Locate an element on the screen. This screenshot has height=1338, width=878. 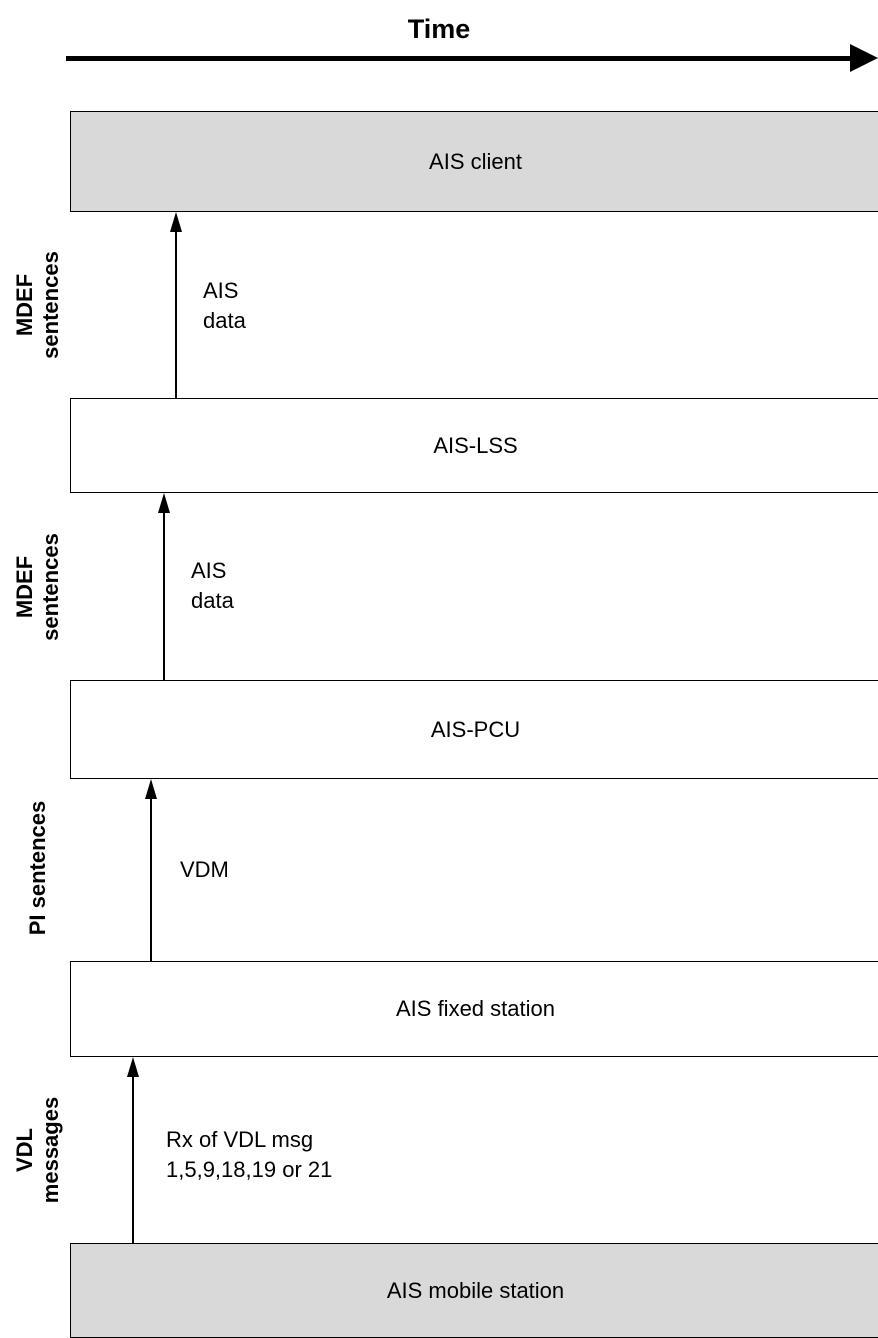
message-pcu-to-lss-line1: AIS is located at coordinates (209, 570).